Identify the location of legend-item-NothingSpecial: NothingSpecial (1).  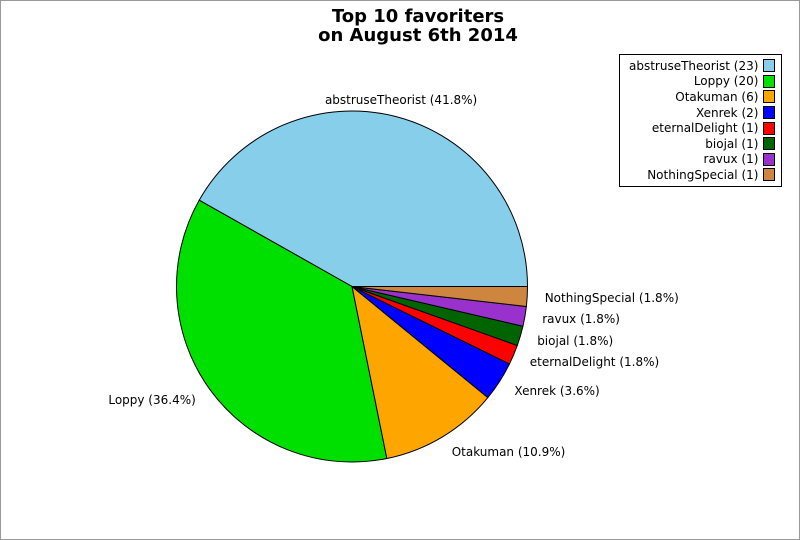
(702, 175).